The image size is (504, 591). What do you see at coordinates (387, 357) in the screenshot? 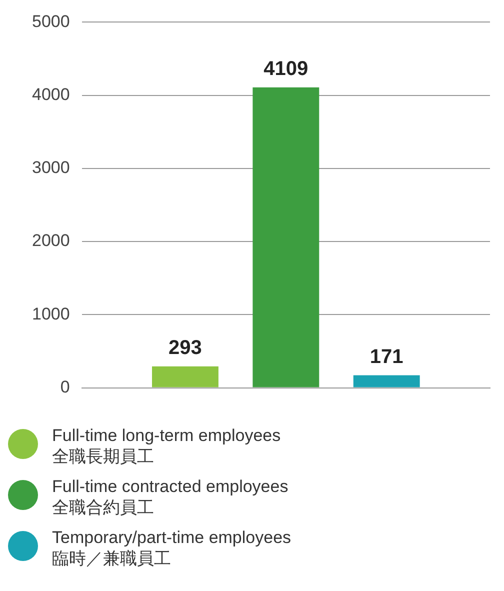
I see `data-label: 171` at bounding box center [387, 357].